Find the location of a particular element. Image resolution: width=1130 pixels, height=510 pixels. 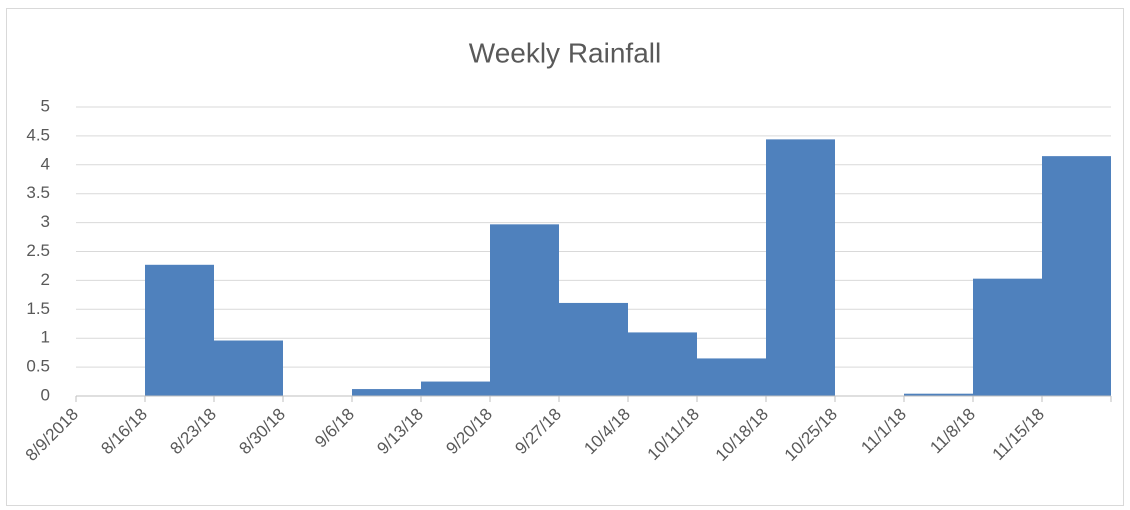

y-tick-label: 2.5 is located at coordinates (38, 250).